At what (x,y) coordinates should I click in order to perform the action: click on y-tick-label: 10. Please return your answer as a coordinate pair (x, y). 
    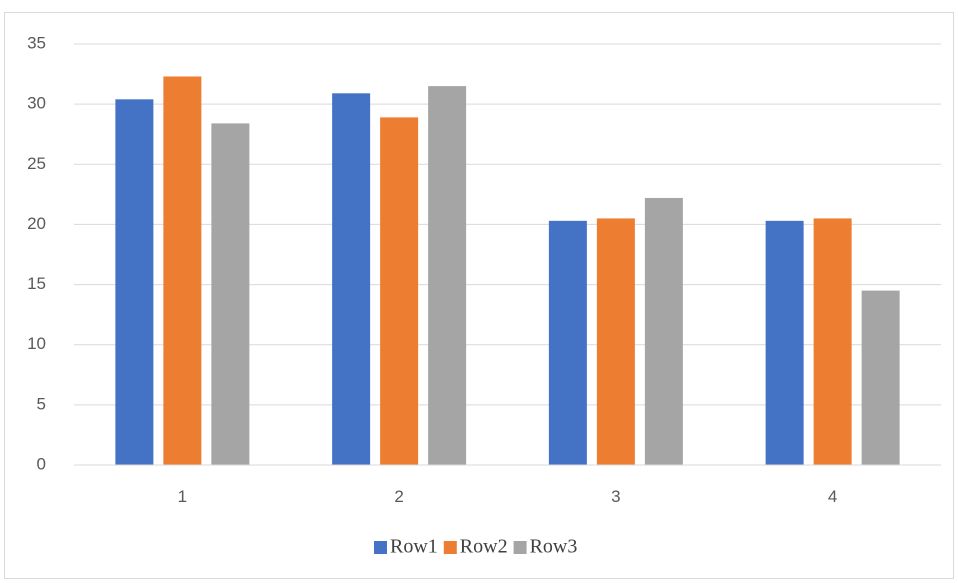
    Looking at the image, I should click on (36, 343).